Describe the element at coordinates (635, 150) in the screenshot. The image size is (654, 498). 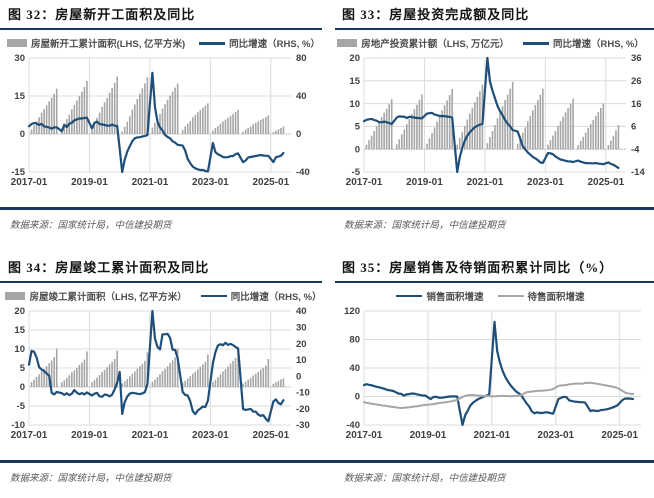
I see `svg-text: -4` at that location.